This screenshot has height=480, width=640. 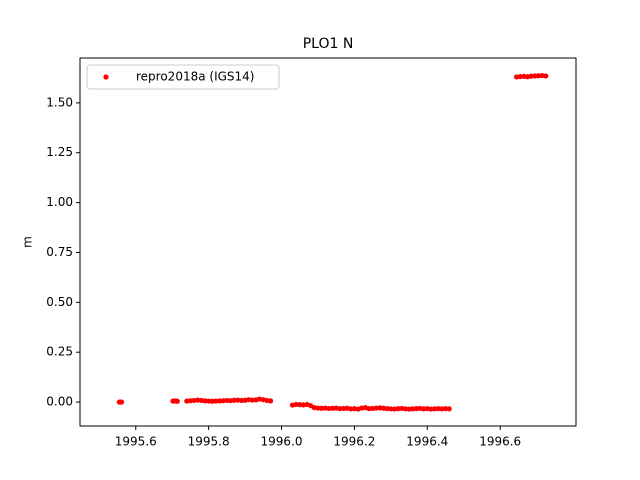 What do you see at coordinates (59, 252) in the screenshot?
I see `y-tick-label: 0.75` at bounding box center [59, 252].